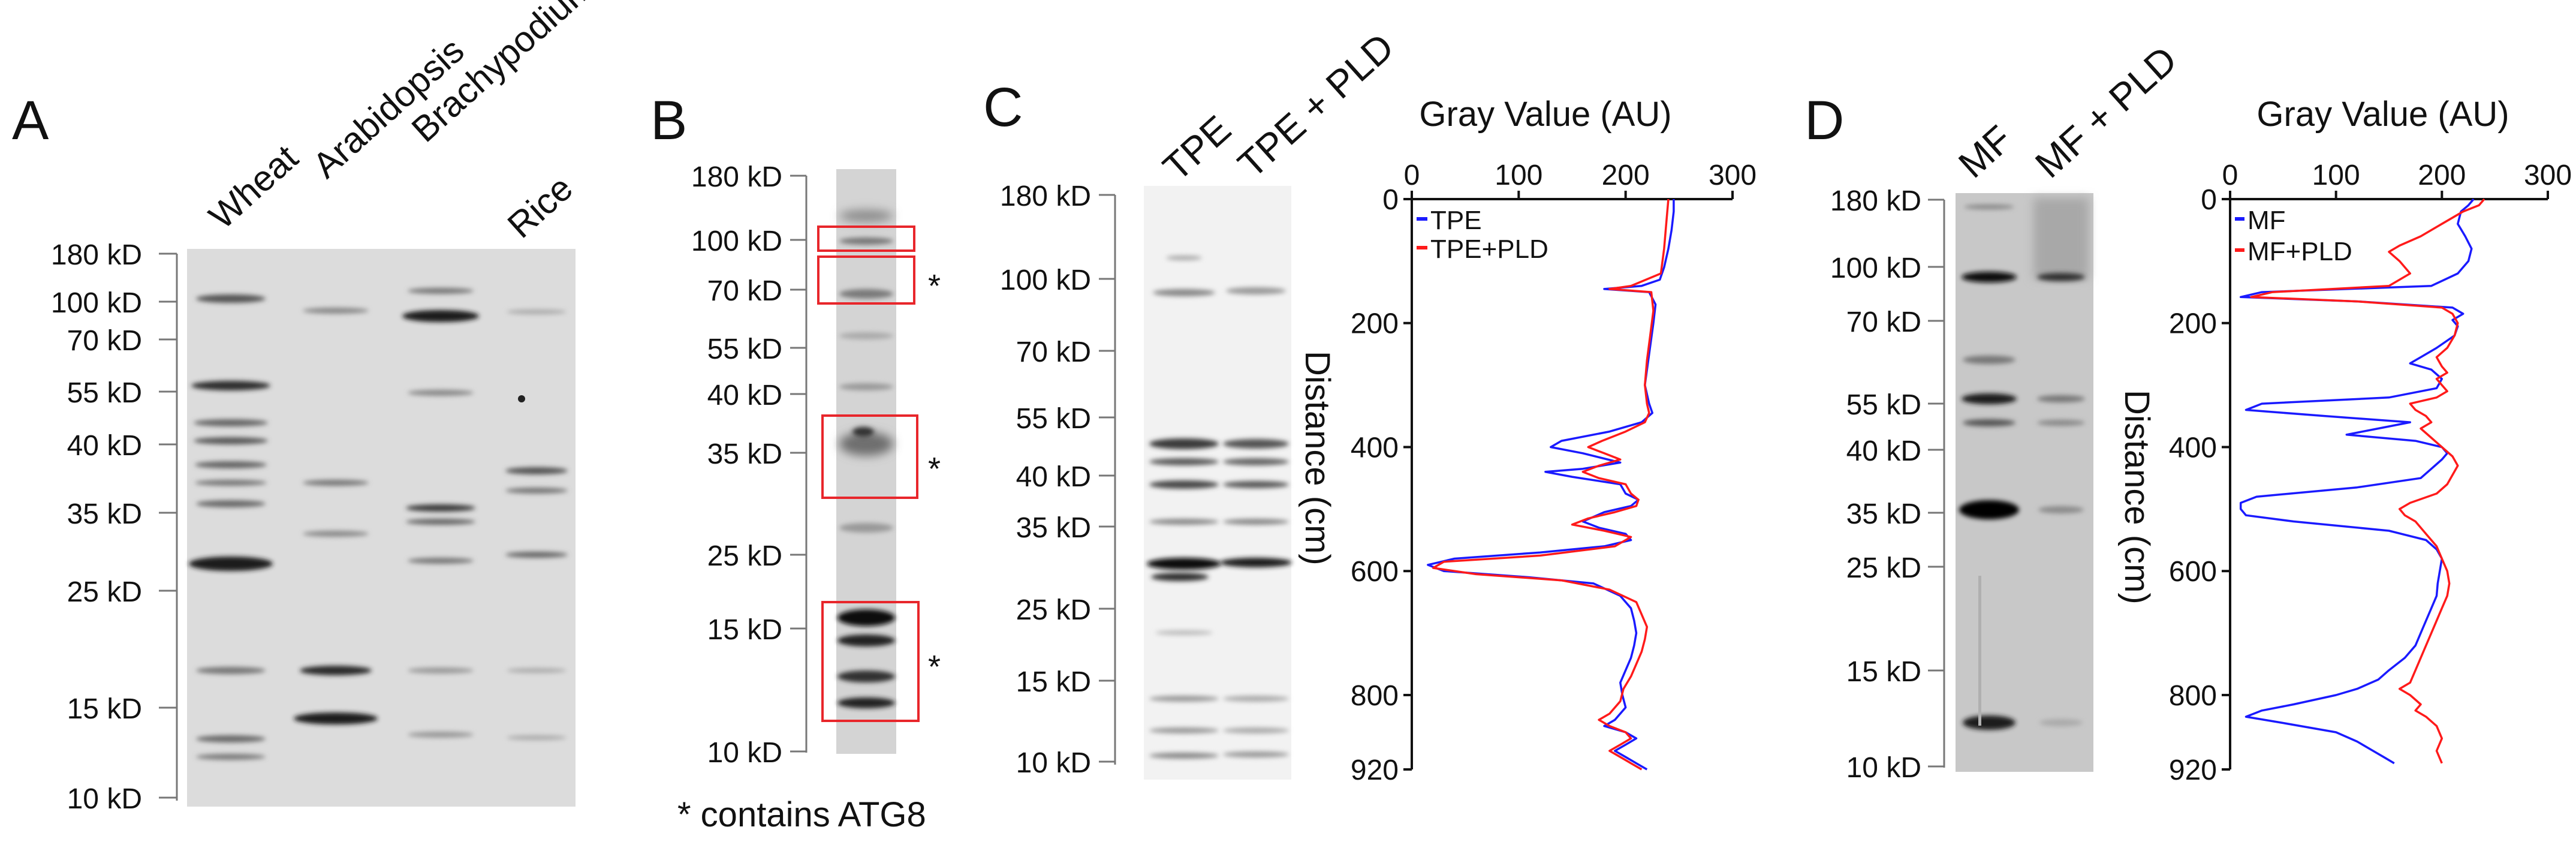  What do you see at coordinates (1045, 196) in the screenshot?
I see `marker-c-180: 180 kD` at bounding box center [1045, 196].